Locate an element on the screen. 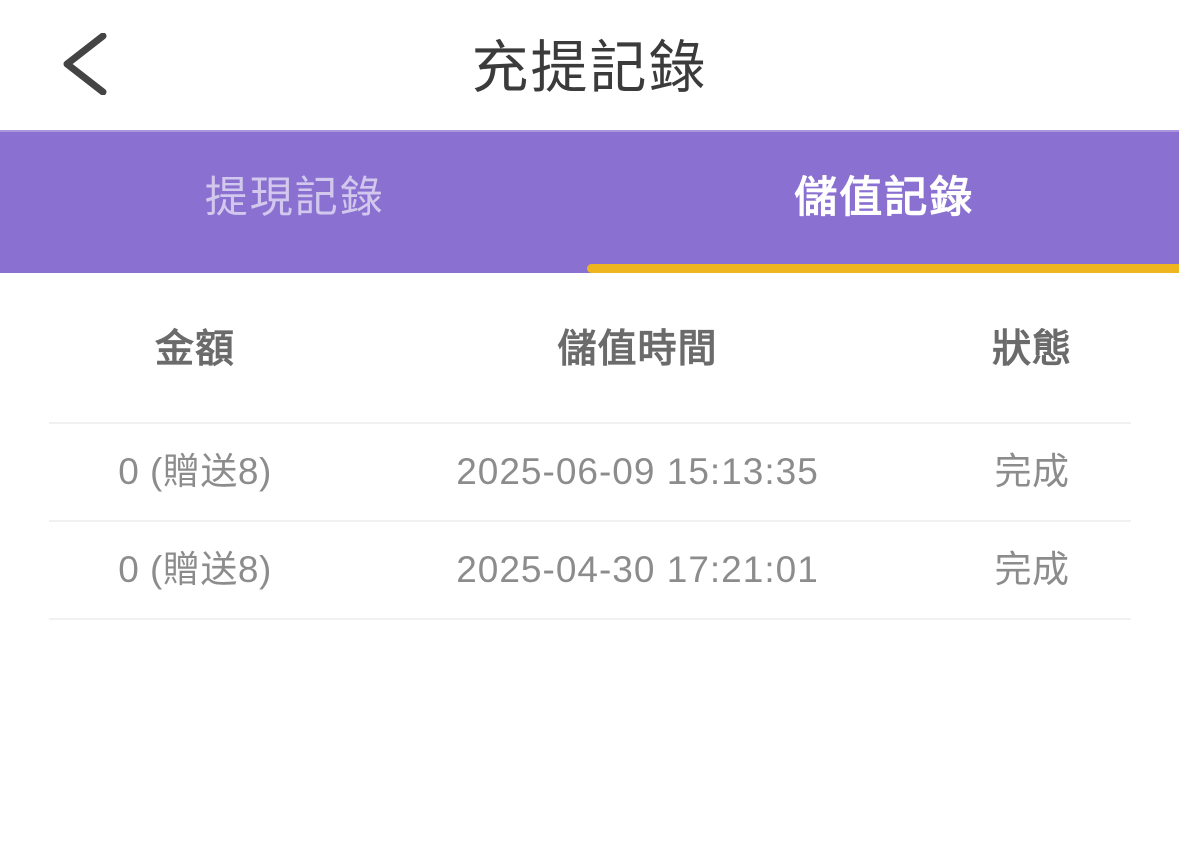 The height and width of the screenshot is (864, 1179). tab-withdraw-records: 提現記錄 is located at coordinates (295, 202).